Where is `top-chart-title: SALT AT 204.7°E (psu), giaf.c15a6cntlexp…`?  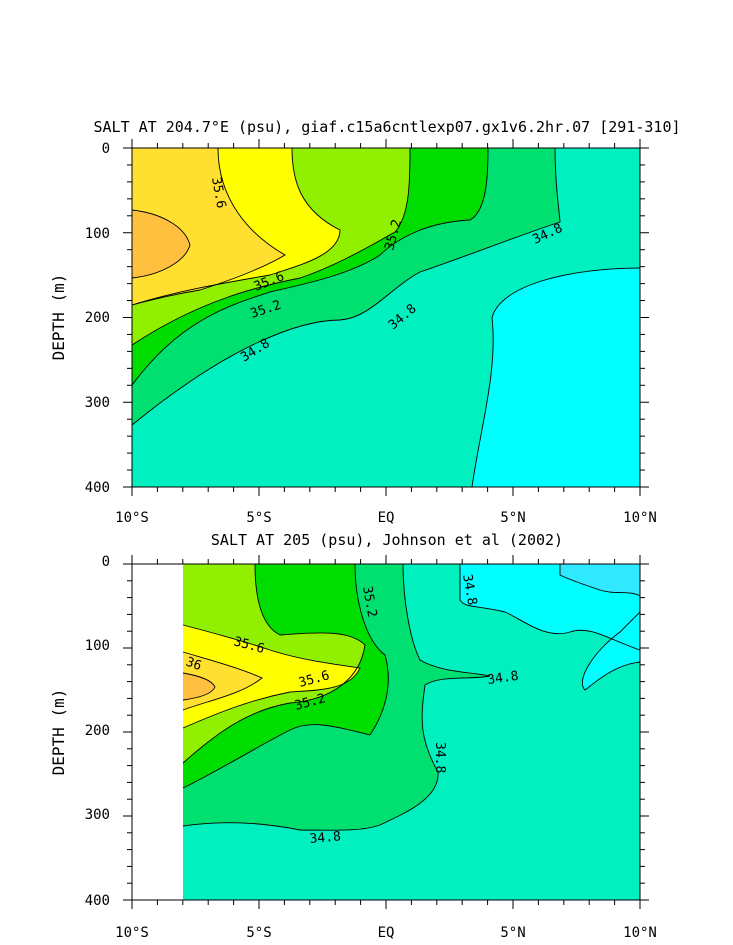 top-chart-title: SALT AT 204.7°E (psu), giaf.c15a6cntlexp… is located at coordinates (387, 127).